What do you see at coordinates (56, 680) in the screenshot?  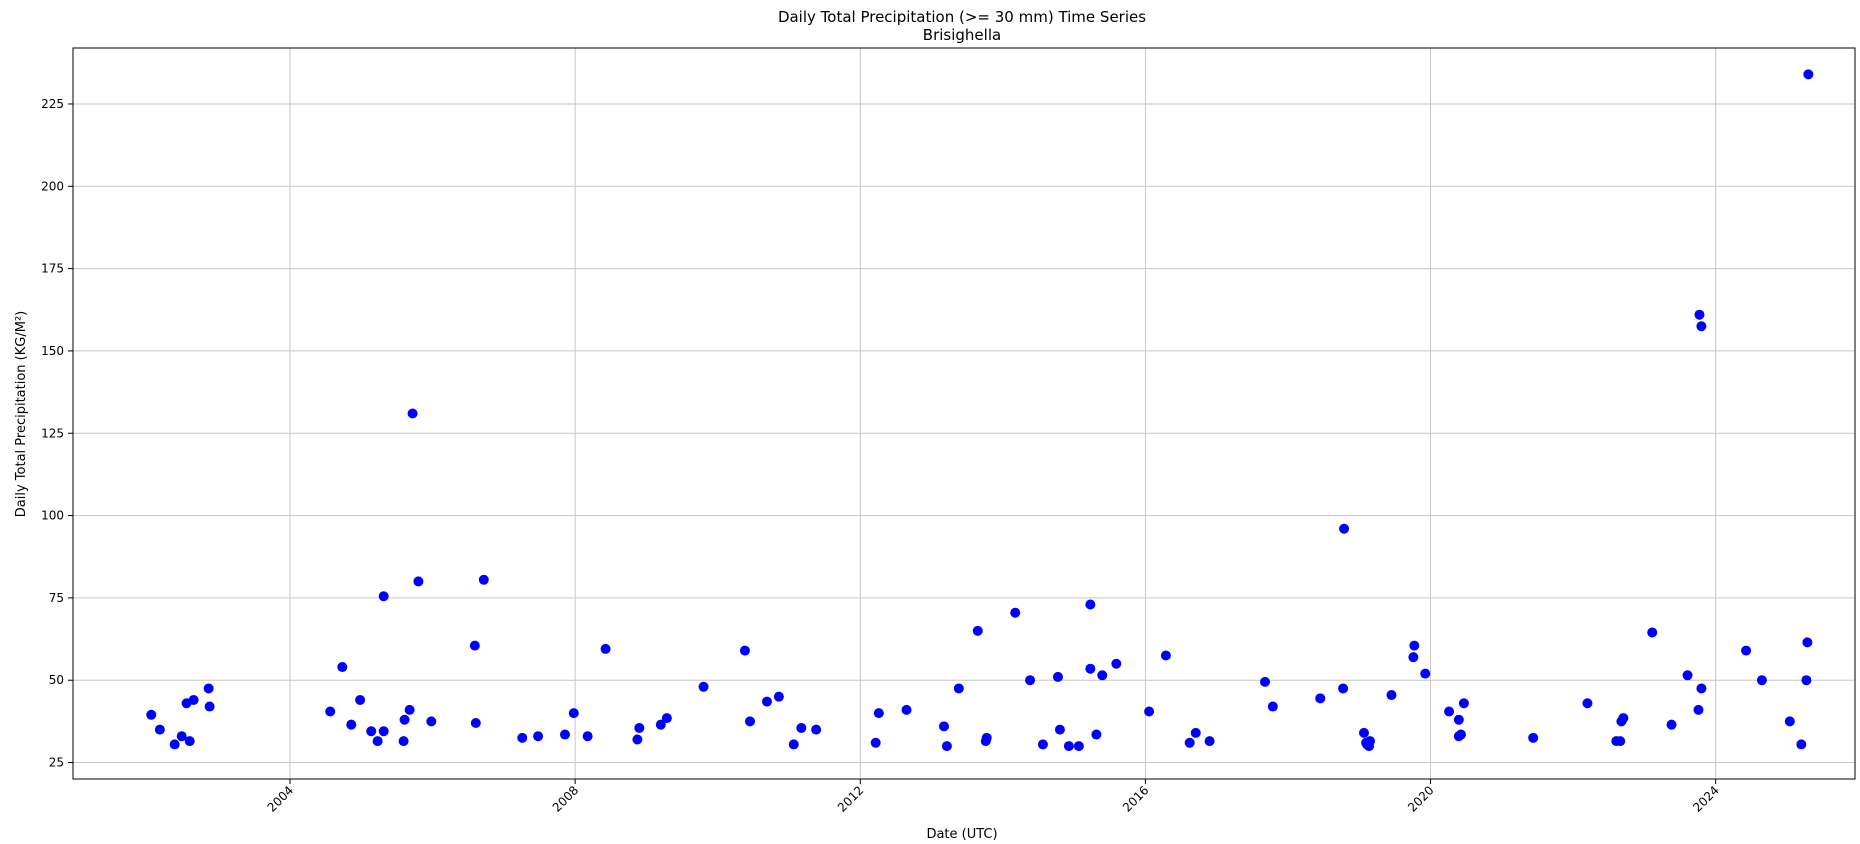 I see `y-tick-label: 50` at bounding box center [56, 680].